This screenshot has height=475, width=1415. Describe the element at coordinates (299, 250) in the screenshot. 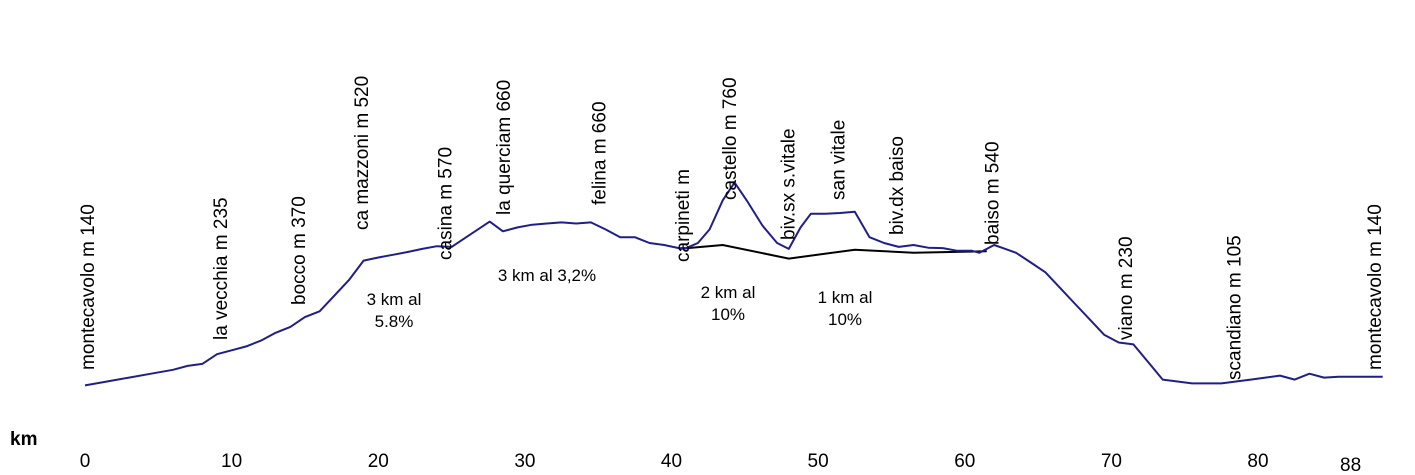

I see `location-label: bocco m 370` at that location.